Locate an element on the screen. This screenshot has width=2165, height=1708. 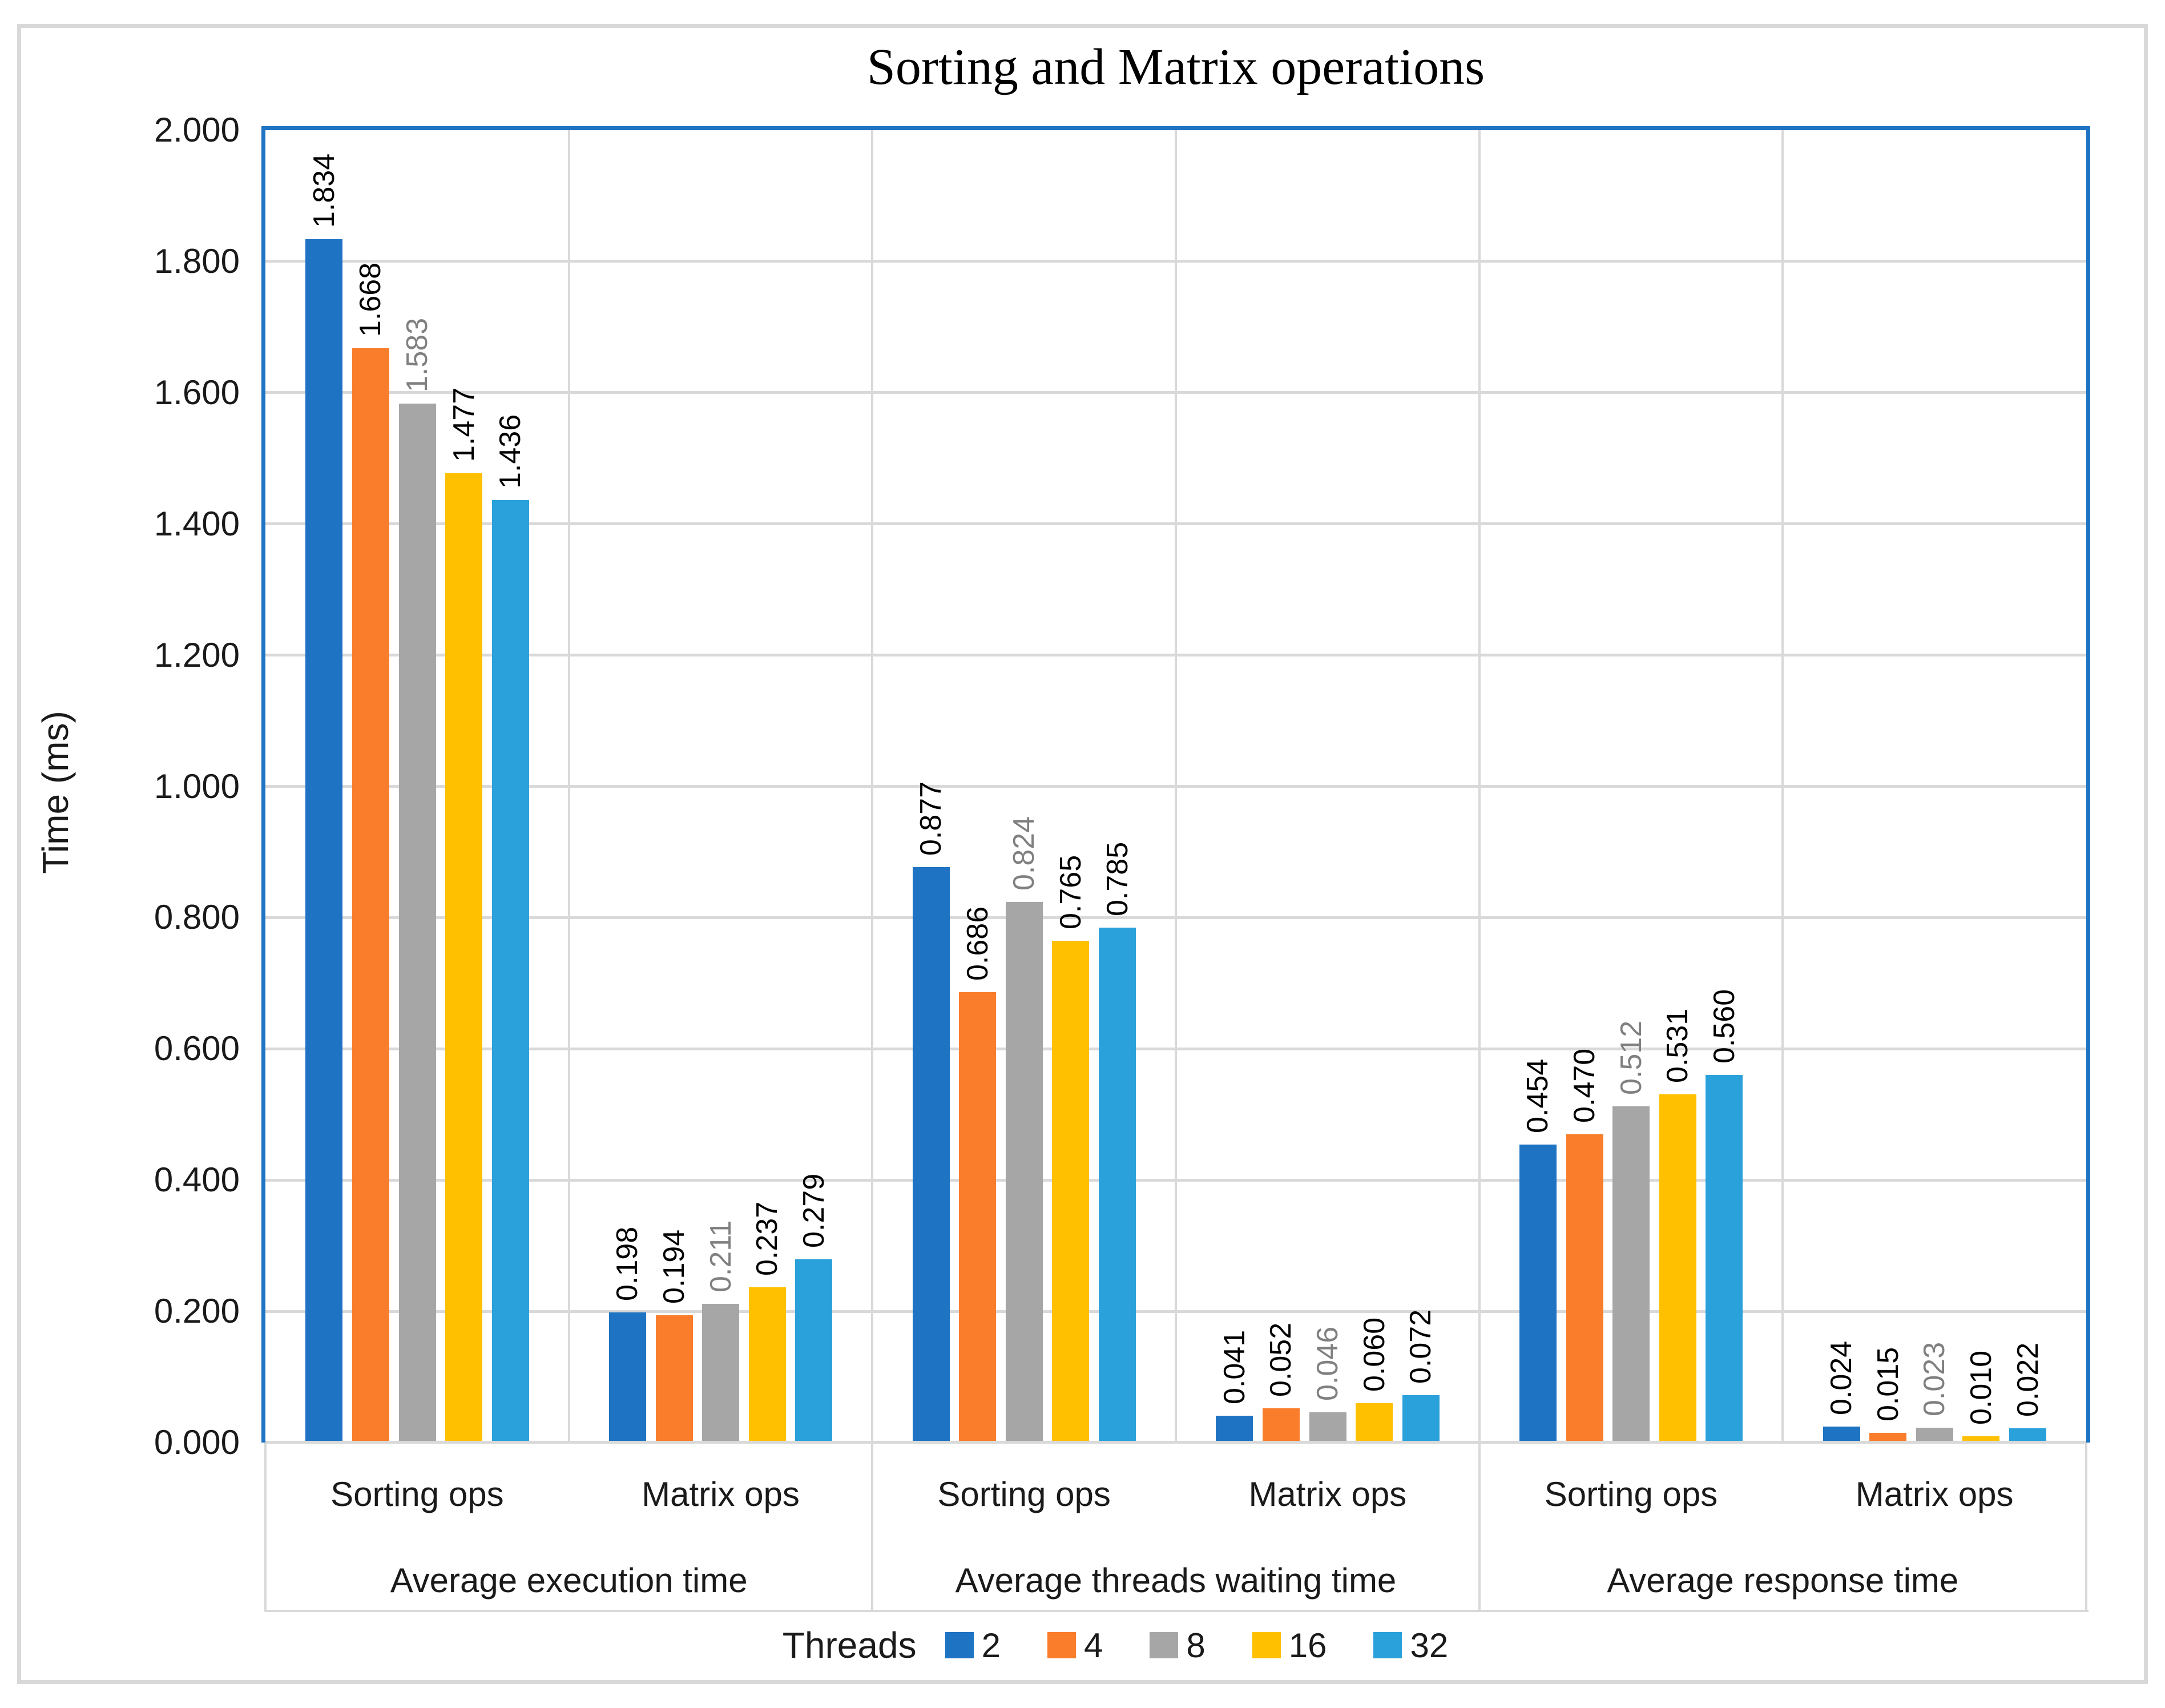
legend-item: 8 is located at coordinates (1178, 1645).